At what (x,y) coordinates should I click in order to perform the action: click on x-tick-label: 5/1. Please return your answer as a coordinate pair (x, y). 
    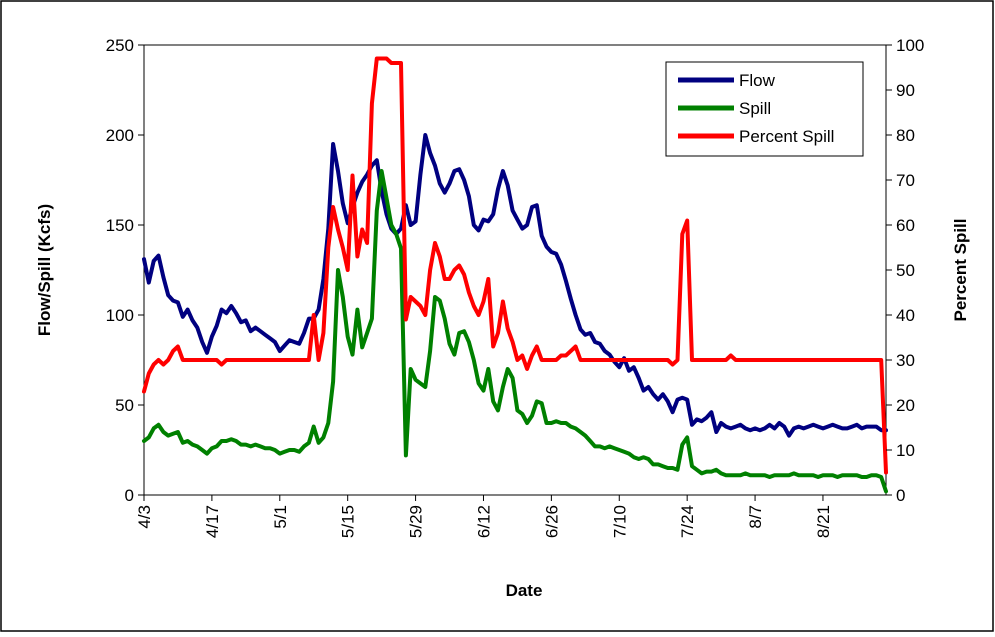
    Looking at the image, I should click on (280, 517).